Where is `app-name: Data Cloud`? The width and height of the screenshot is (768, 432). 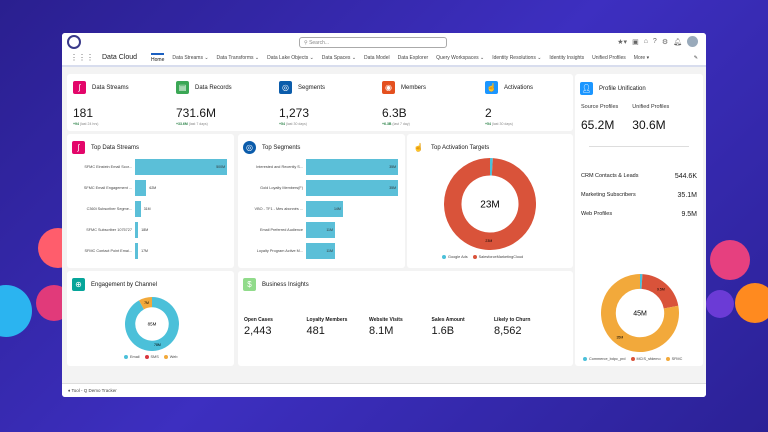
app-name: Data Cloud is located at coordinates (120, 57).